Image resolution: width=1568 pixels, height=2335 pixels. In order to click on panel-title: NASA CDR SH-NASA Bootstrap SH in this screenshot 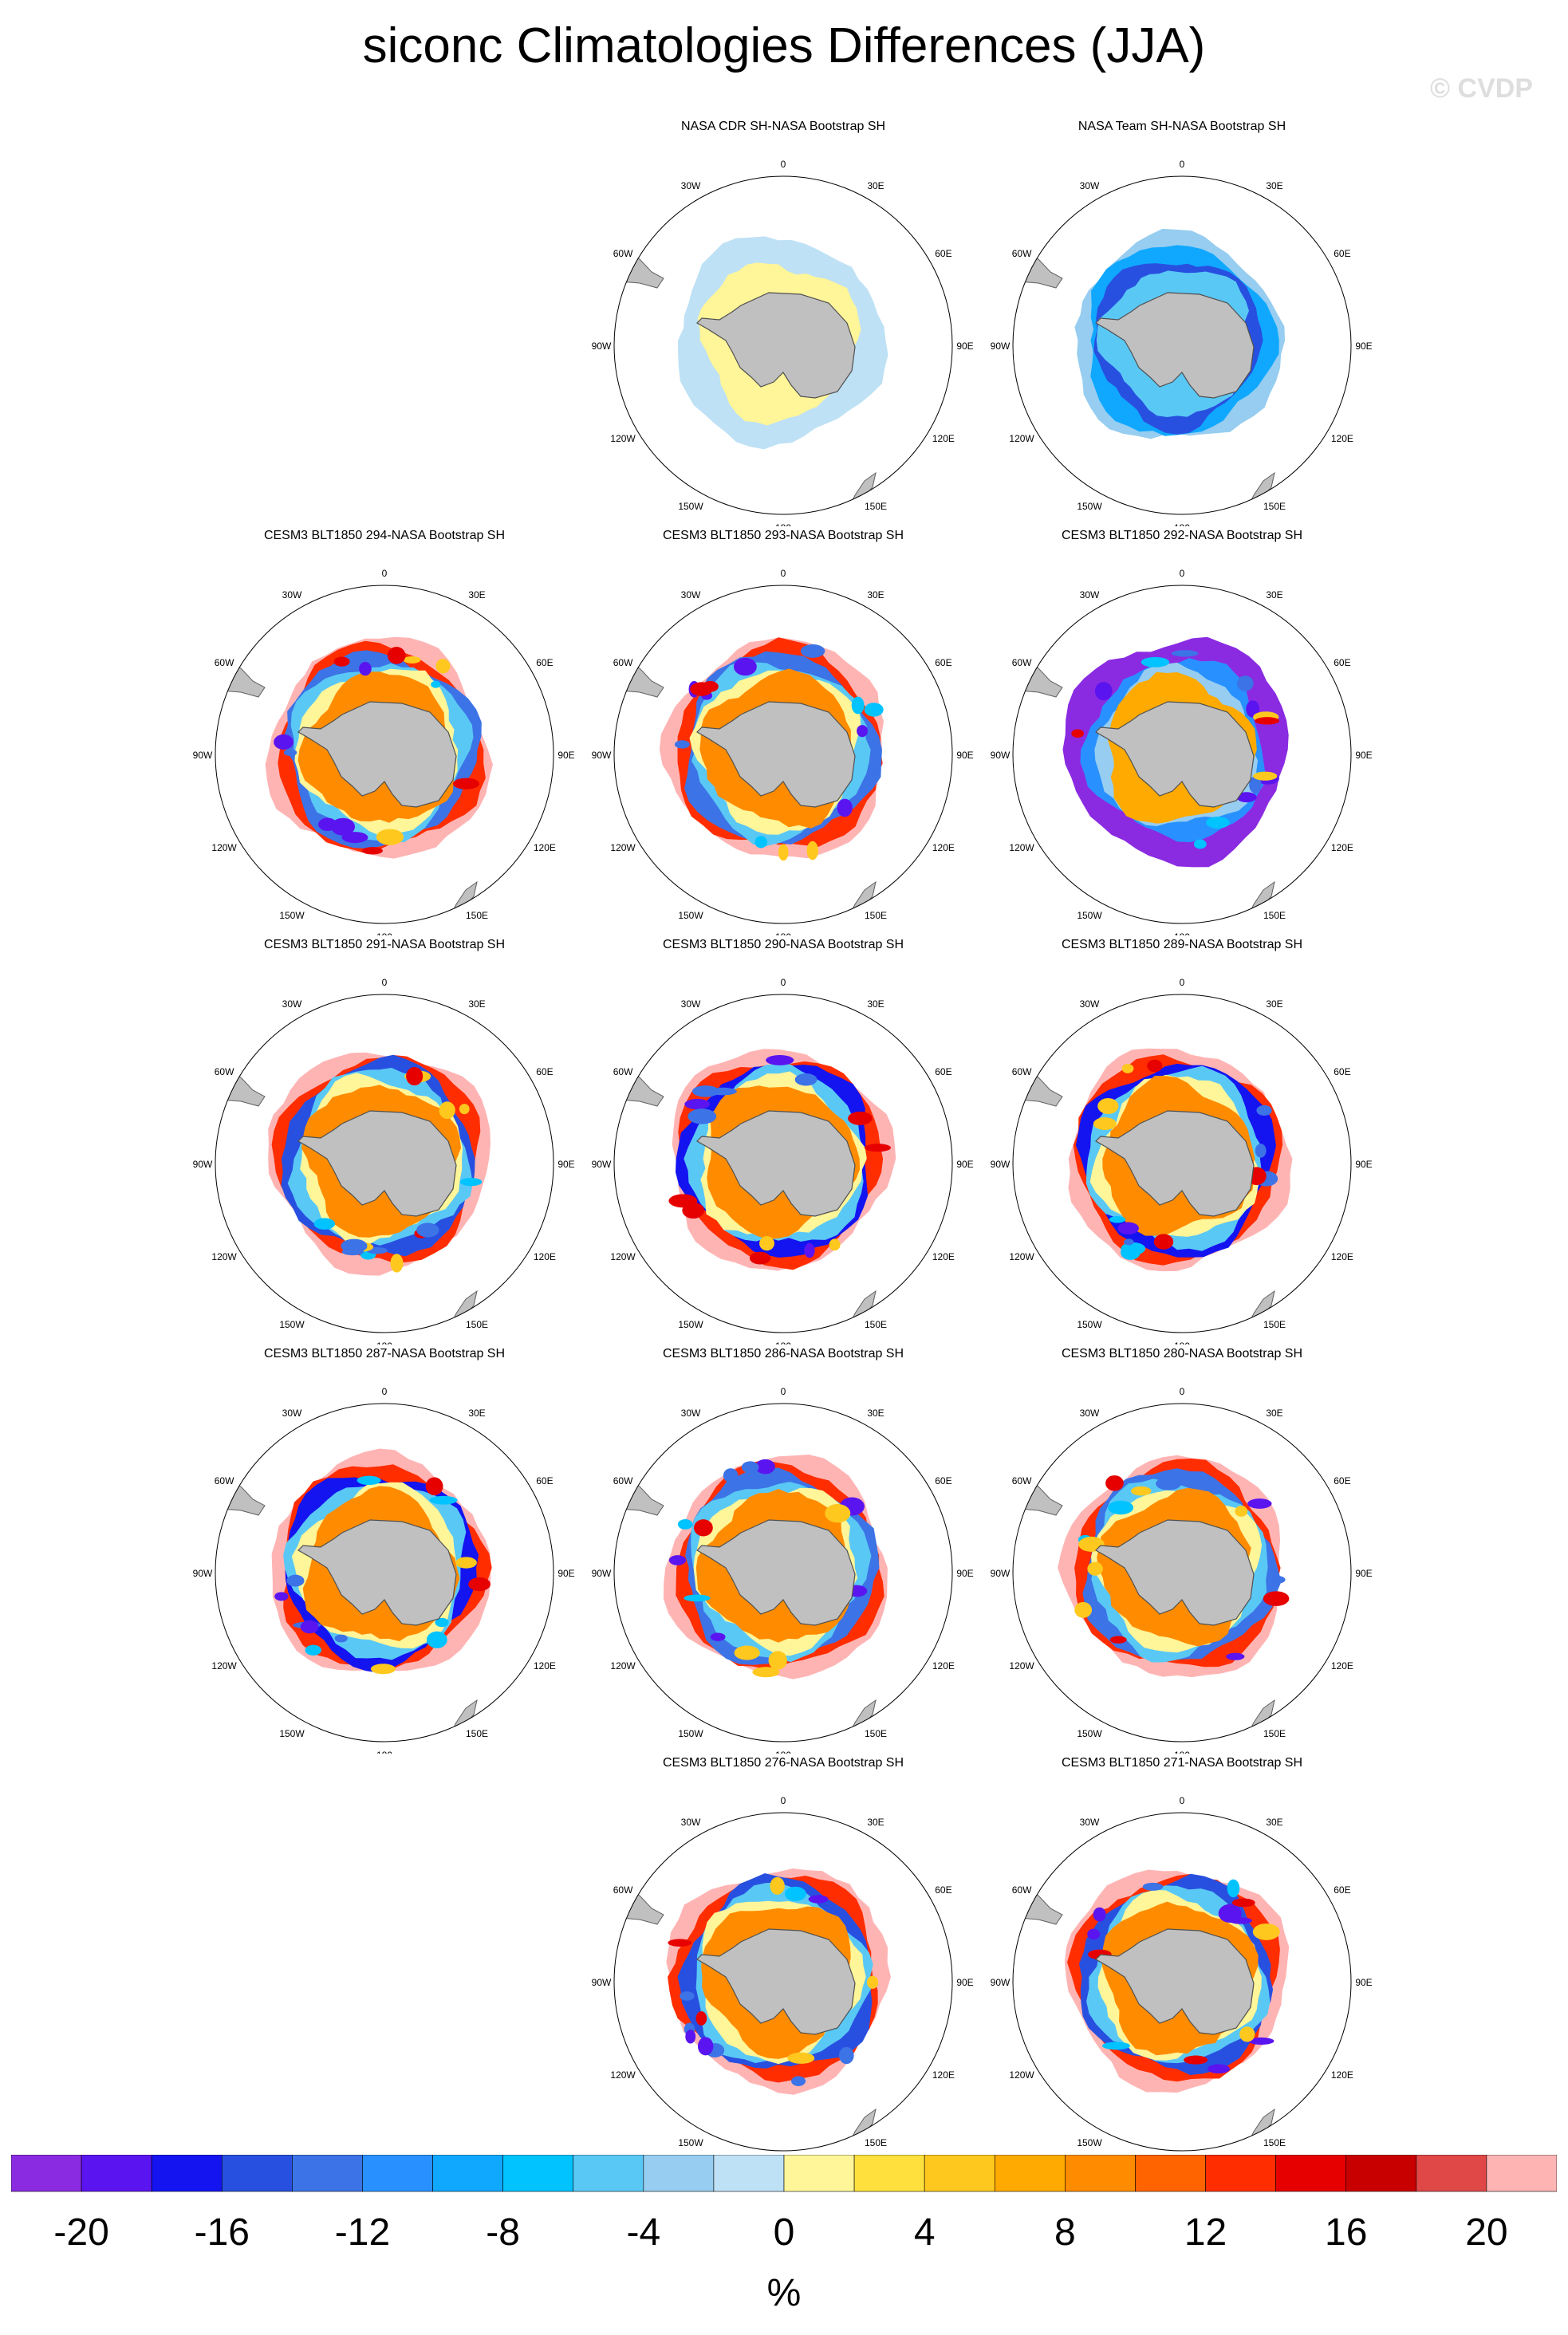, I will do `click(783, 126)`.